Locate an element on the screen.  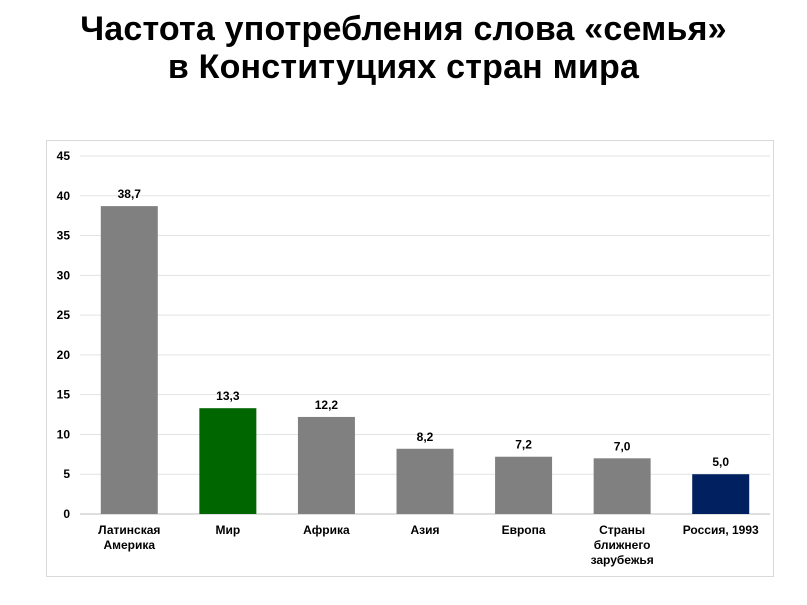
y-tick-label-20: 20 is located at coordinates (64, 355).